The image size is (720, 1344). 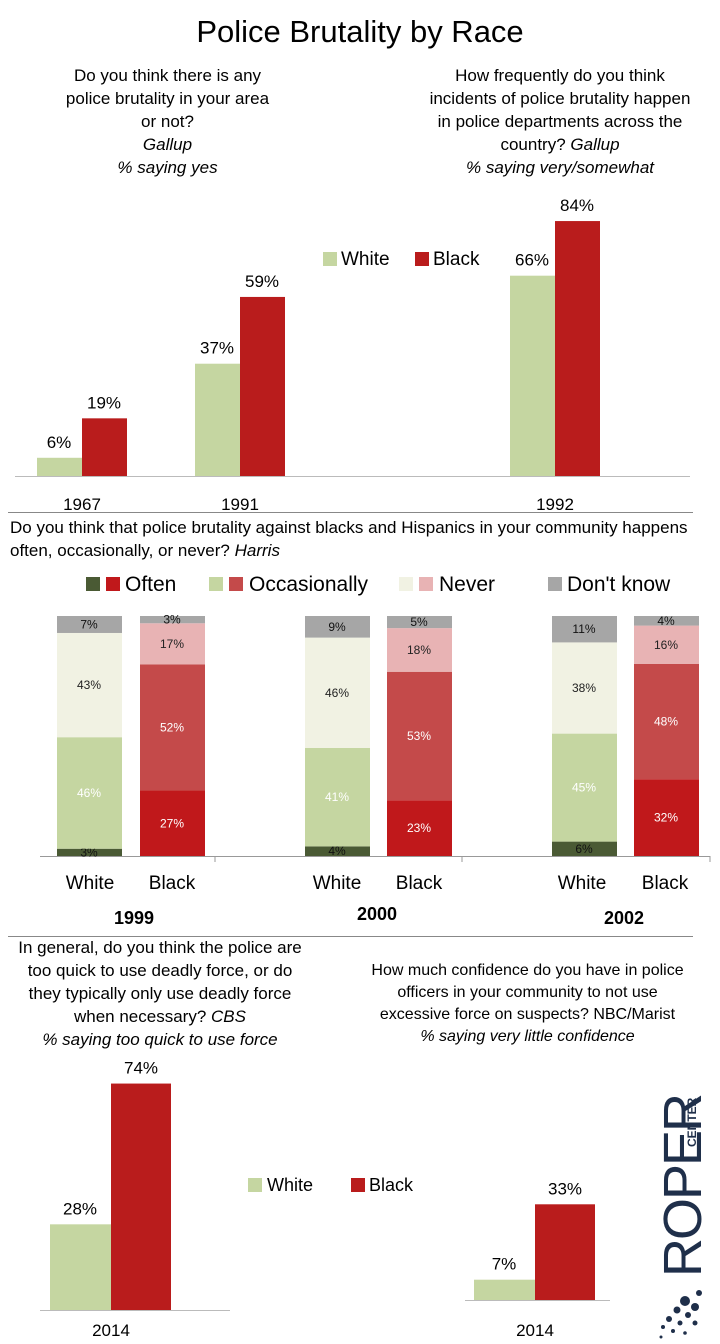 I want to click on question-line: incidents of police brutality happen, so click(x=560, y=98).